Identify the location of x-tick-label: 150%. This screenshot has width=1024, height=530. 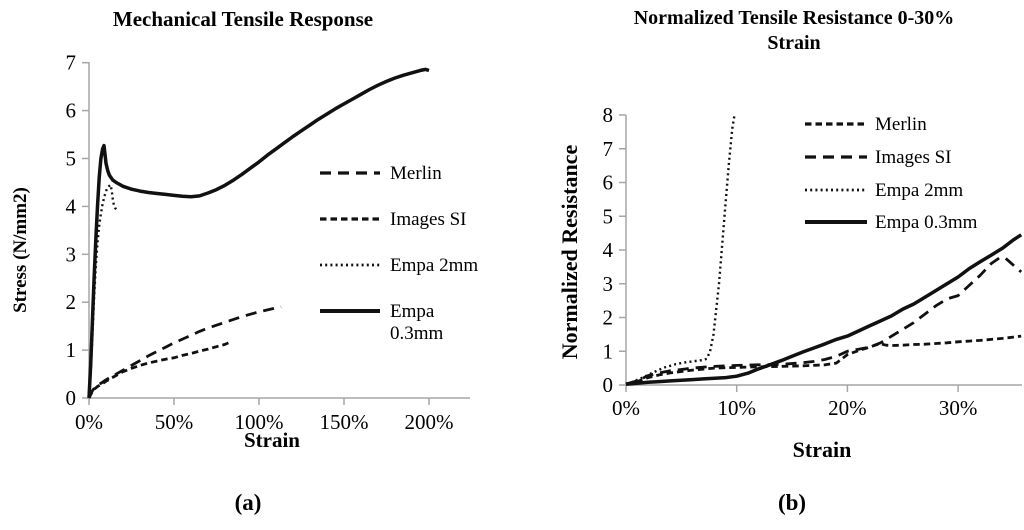
(344, 422).